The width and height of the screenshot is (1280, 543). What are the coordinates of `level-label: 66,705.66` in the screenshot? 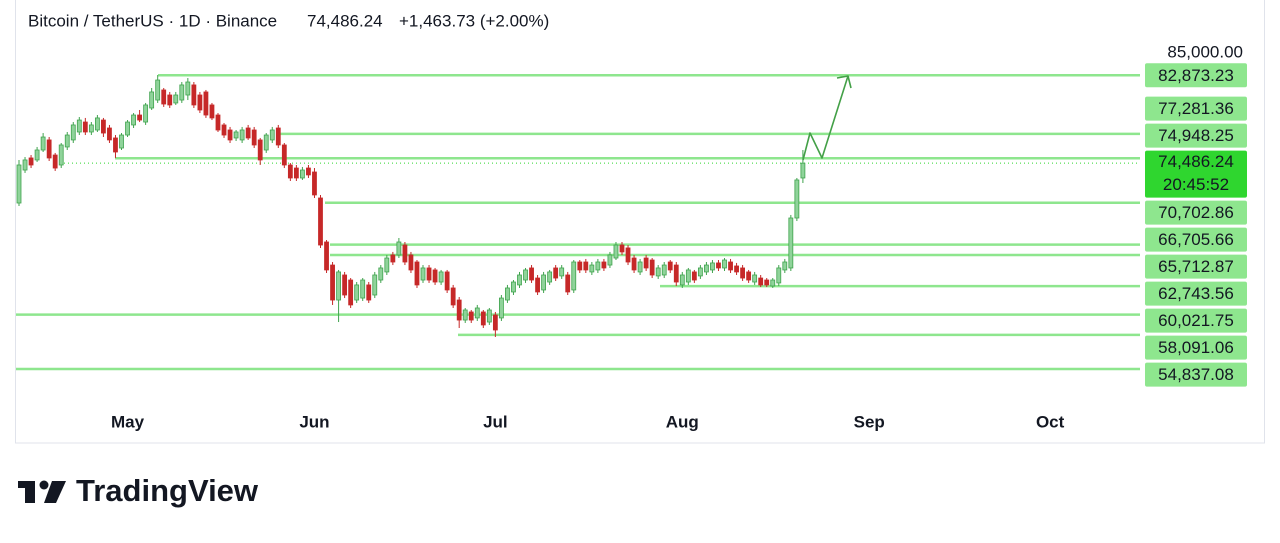 It's located at (1196, 239).